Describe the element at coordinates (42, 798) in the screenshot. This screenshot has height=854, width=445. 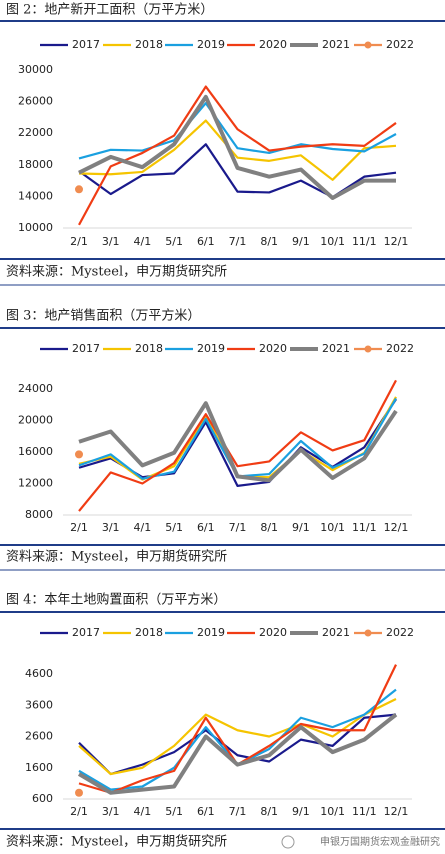
I see `y-tick-label: 600` at that location.